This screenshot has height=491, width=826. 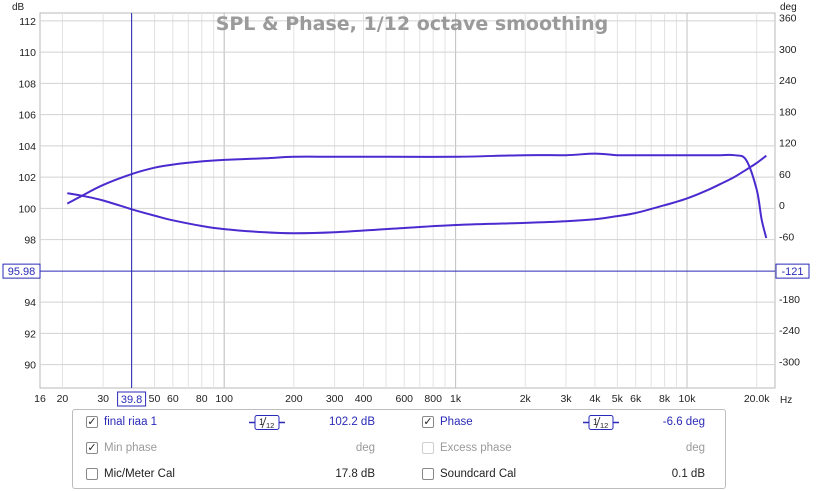 I want to click on cursor-right-label-box, so click(x=792, y=271).